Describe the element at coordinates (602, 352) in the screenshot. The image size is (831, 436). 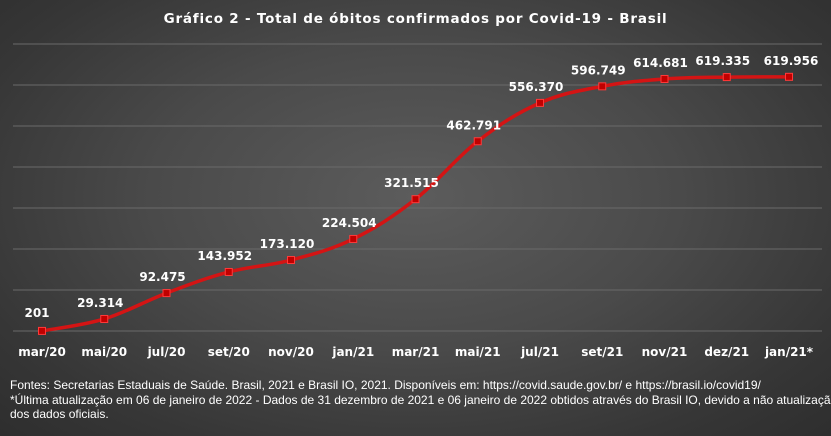
I see `x-tick-label: set/21` at that location.